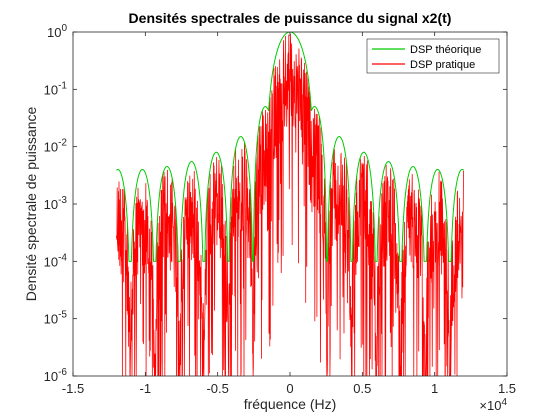  I want to click on legend: DSP théorique DSP pratique, so click(433, 56).